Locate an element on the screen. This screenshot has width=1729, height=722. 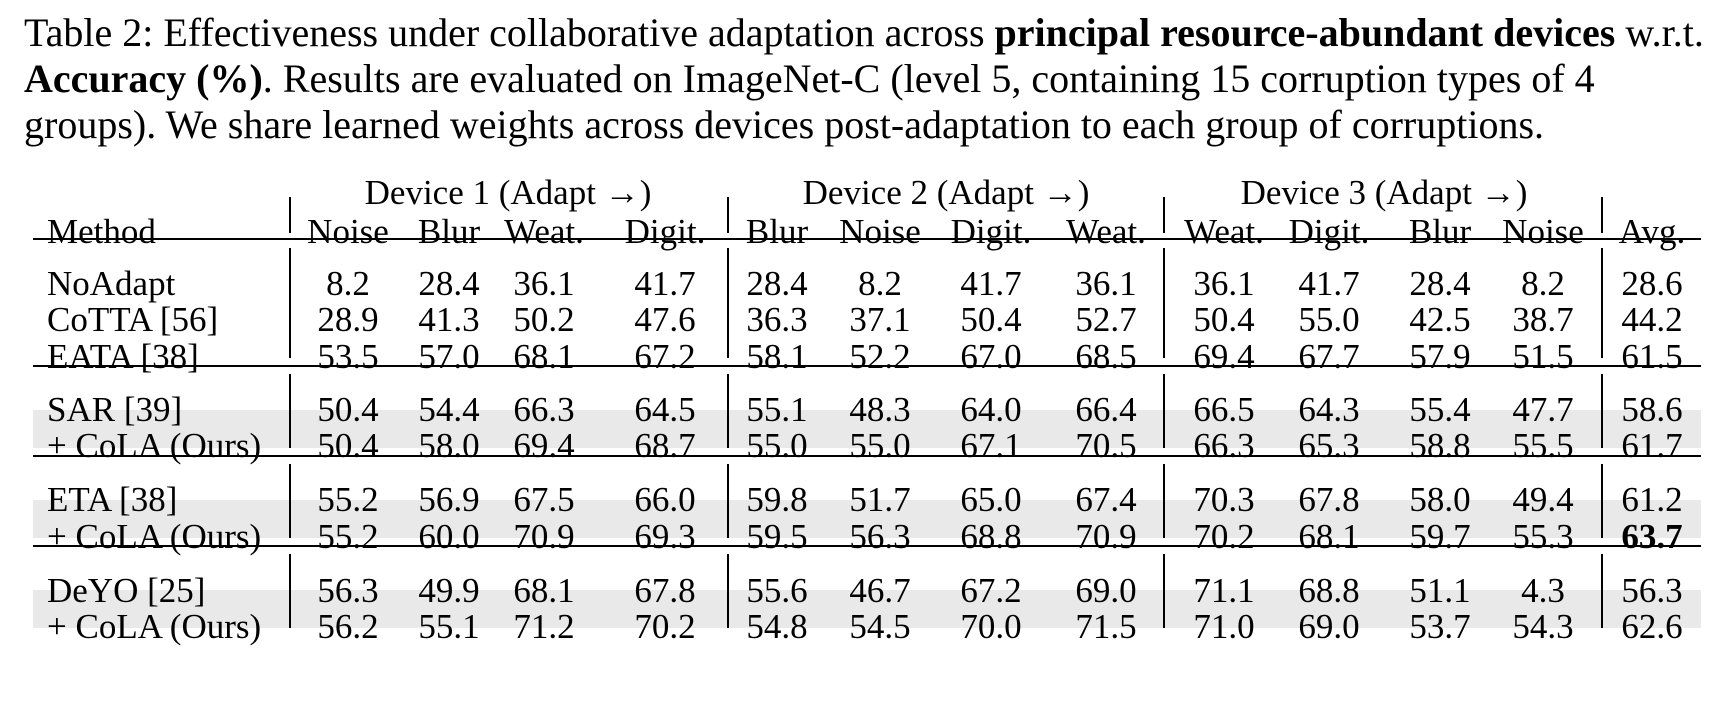
column-header: Blur is located at coordinates (777, 231).